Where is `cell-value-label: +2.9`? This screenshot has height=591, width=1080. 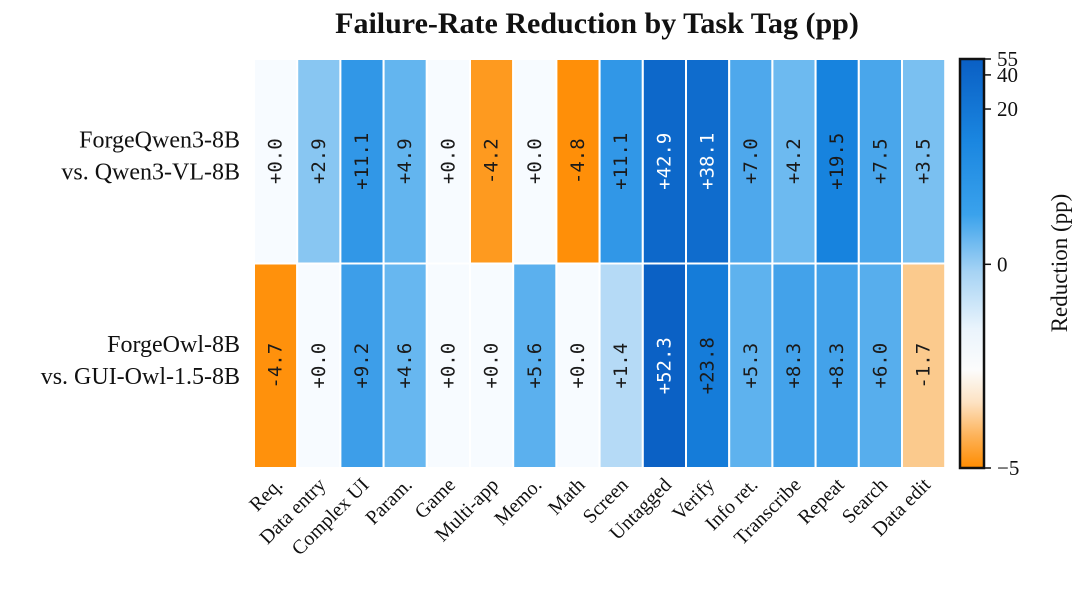
cell-value-label: +2.9 is located at coordinates (319, 161).